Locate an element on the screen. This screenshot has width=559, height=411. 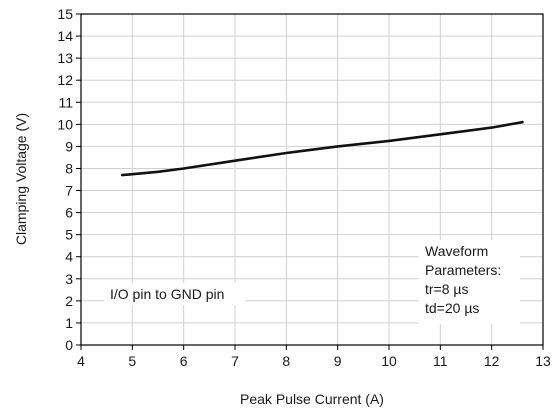
y-tick-label: 15 is located at coordinates (65, 14).